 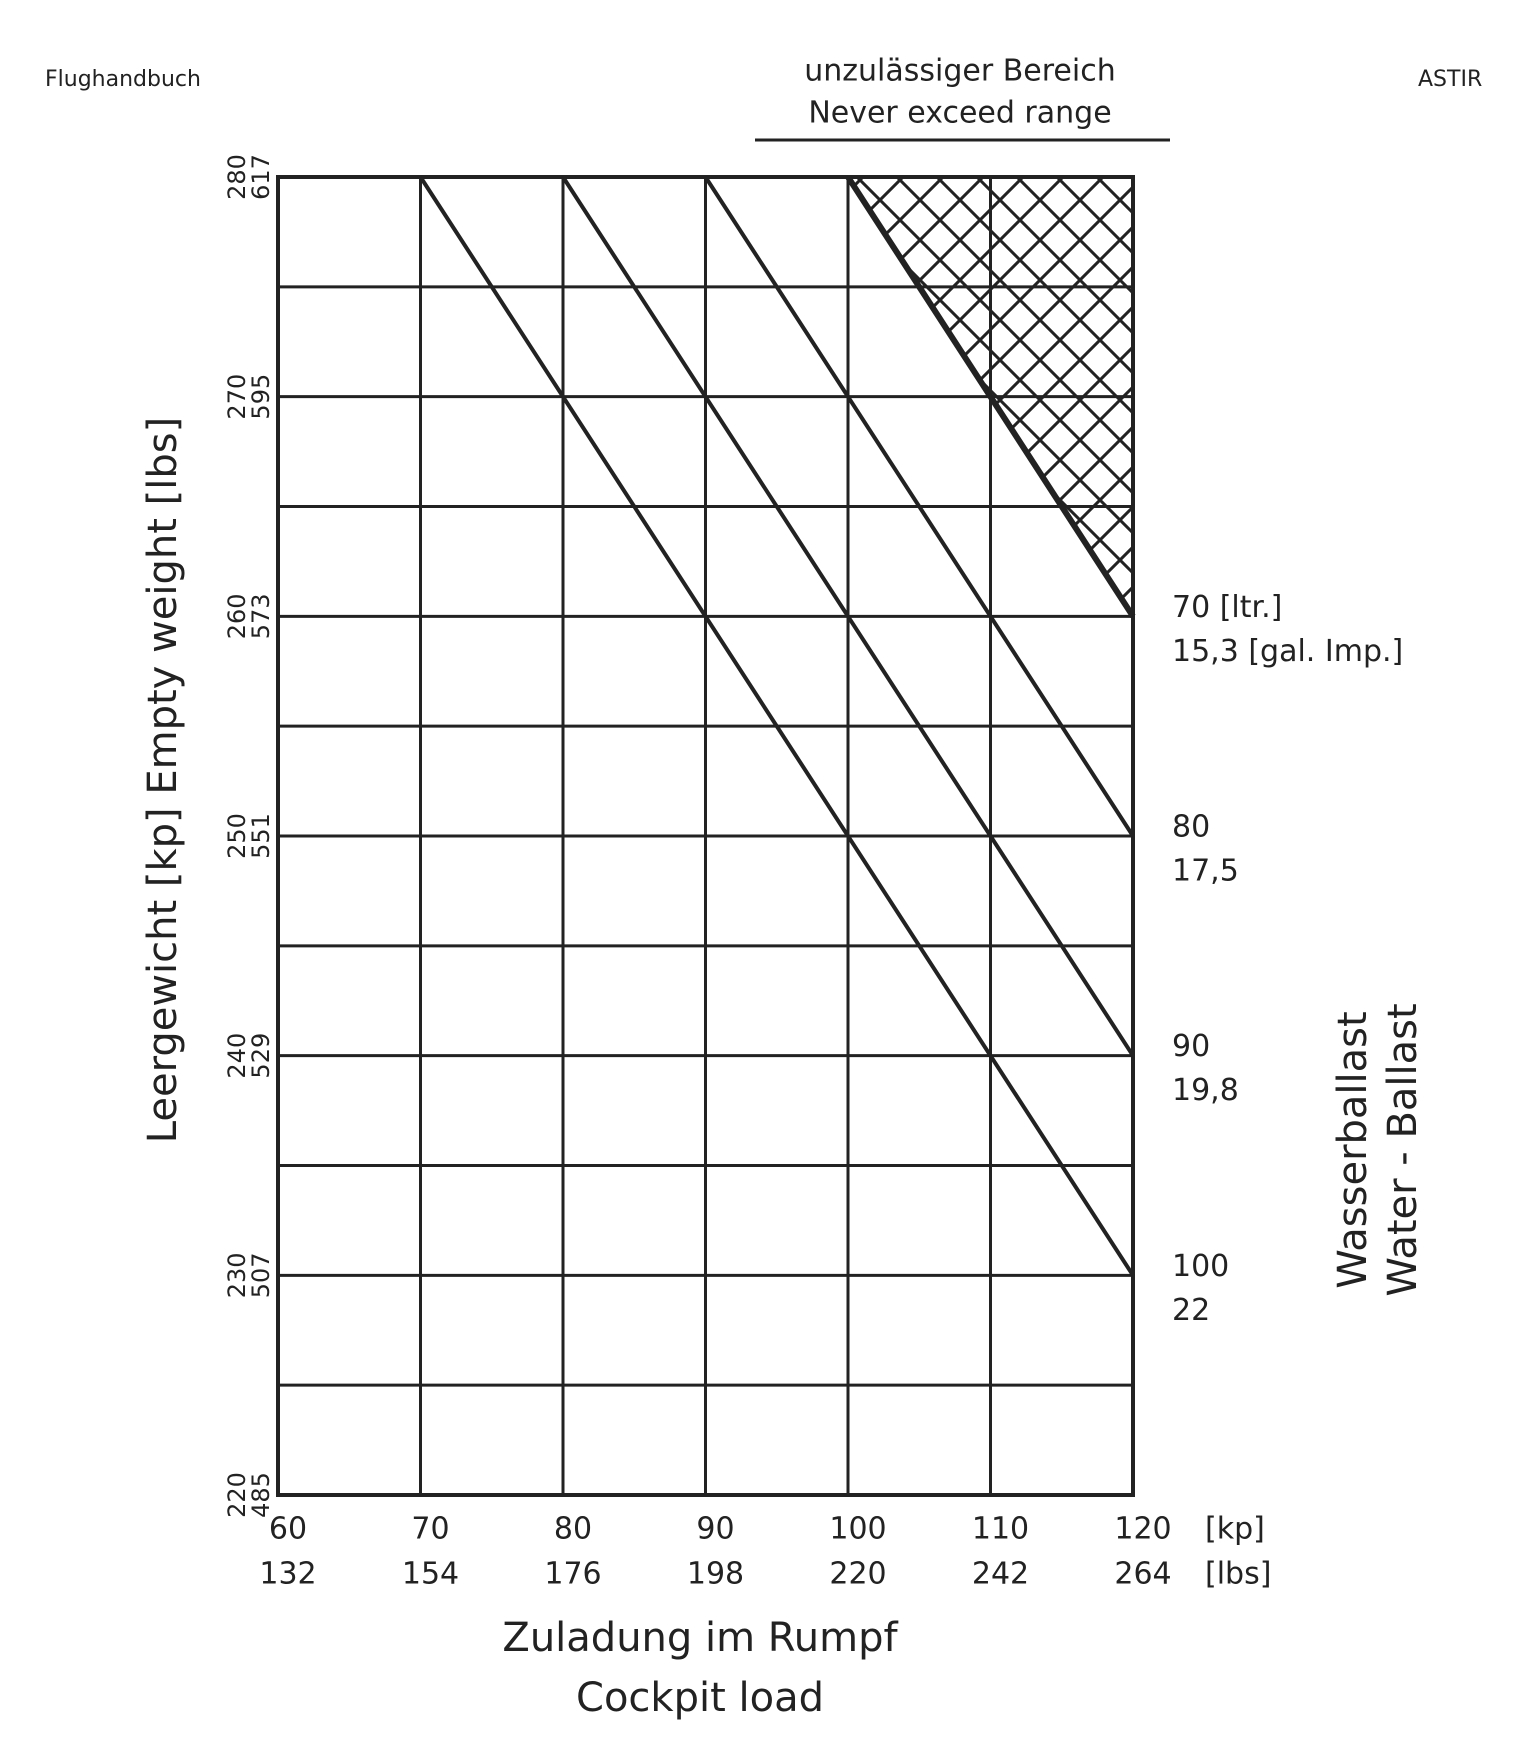 What do you see at coordinates (1200, 1266) in the screenshot?
I see `legend-label: 100` at bounding box center [1200, 1266].